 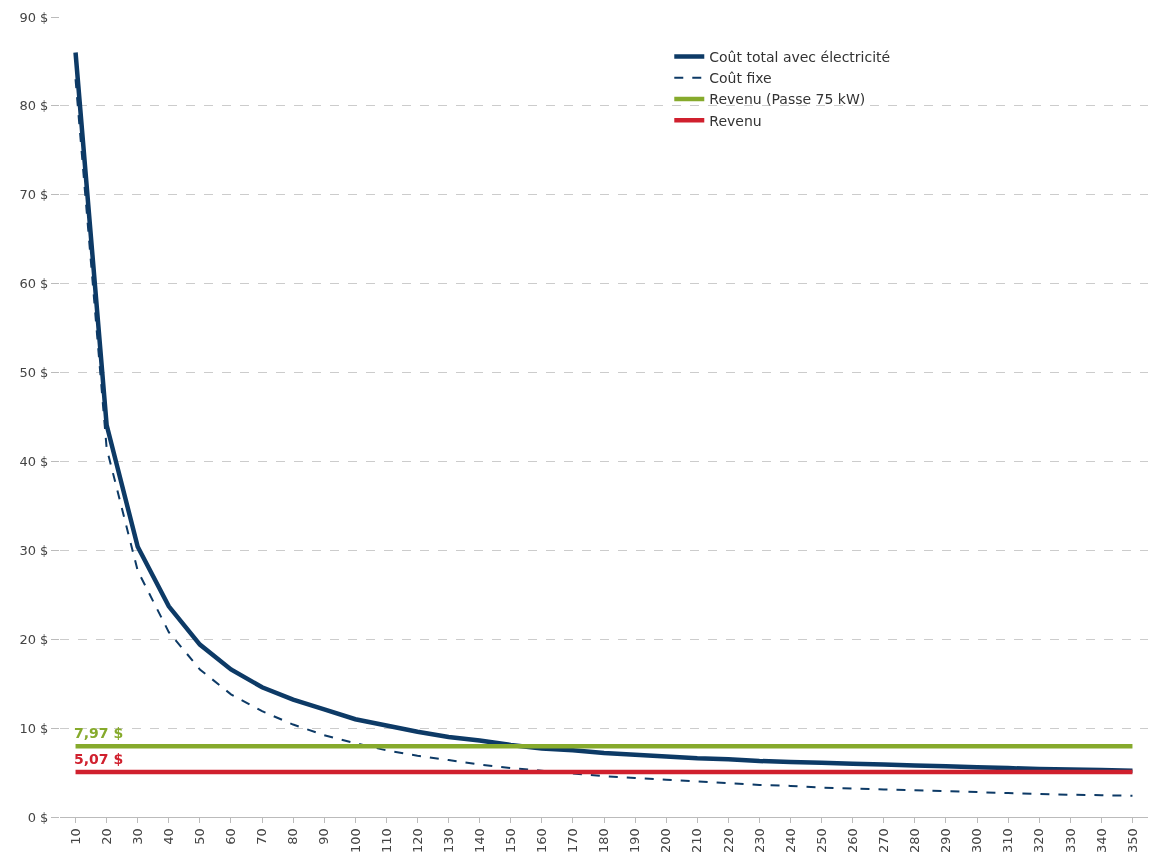 I want to click on data-label: 5,07 $, so click(x=99, y=759).